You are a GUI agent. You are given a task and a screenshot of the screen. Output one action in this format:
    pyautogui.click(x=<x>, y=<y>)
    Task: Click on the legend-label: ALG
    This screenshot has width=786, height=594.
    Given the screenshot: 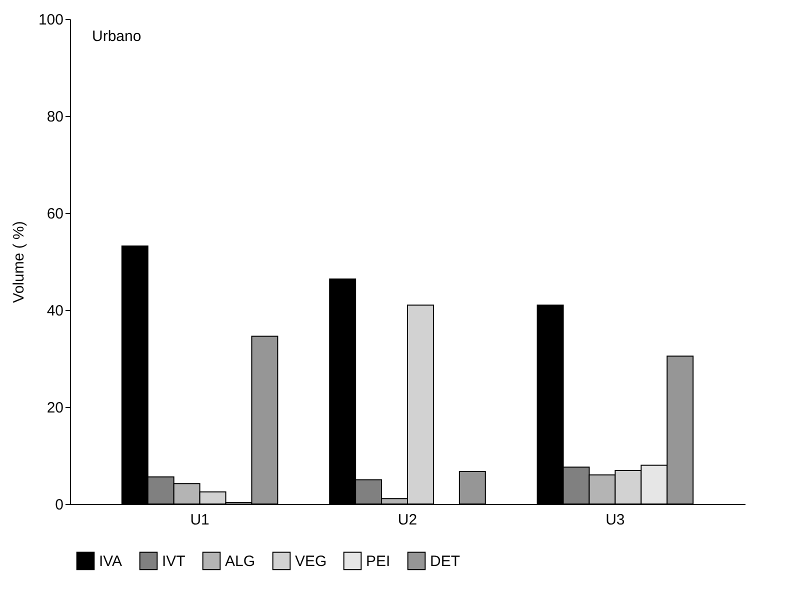 What is the action you would take?
    pyautogui.click(x=240, y=561)
    